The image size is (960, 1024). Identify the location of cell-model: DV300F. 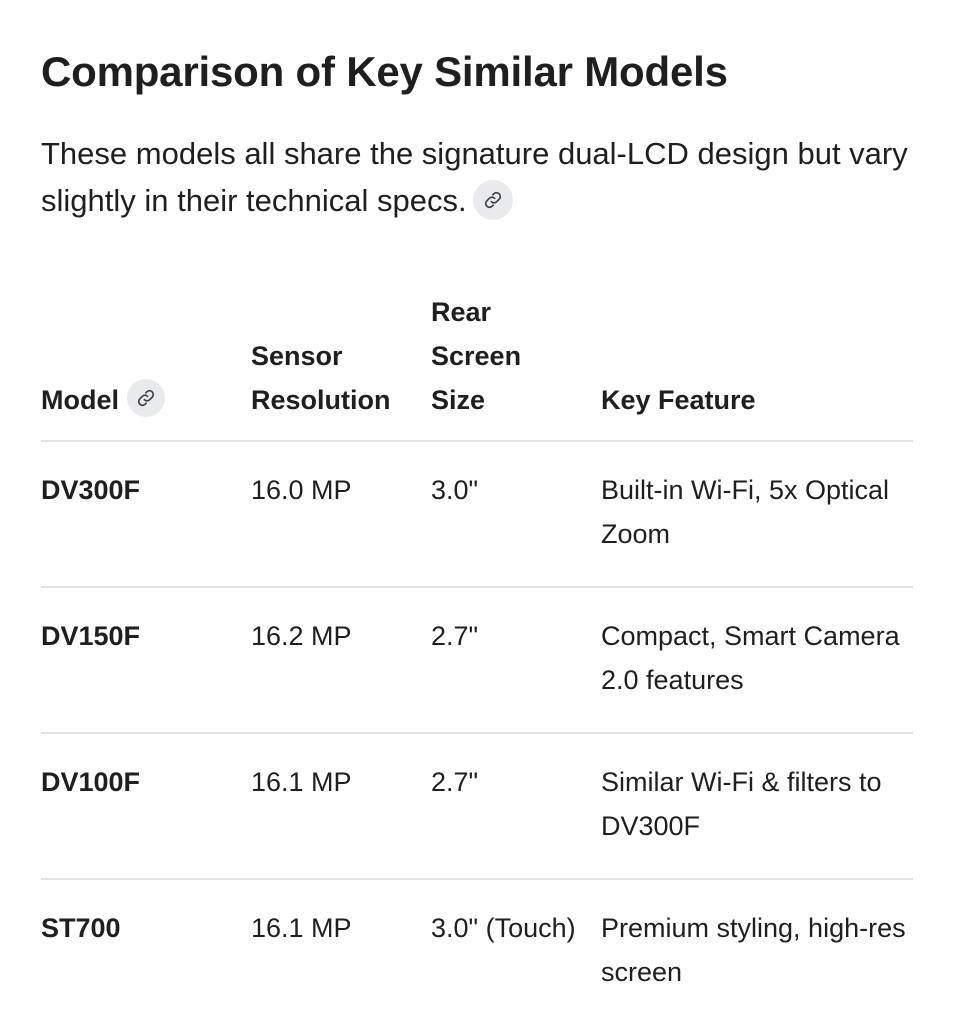
(91, 490).